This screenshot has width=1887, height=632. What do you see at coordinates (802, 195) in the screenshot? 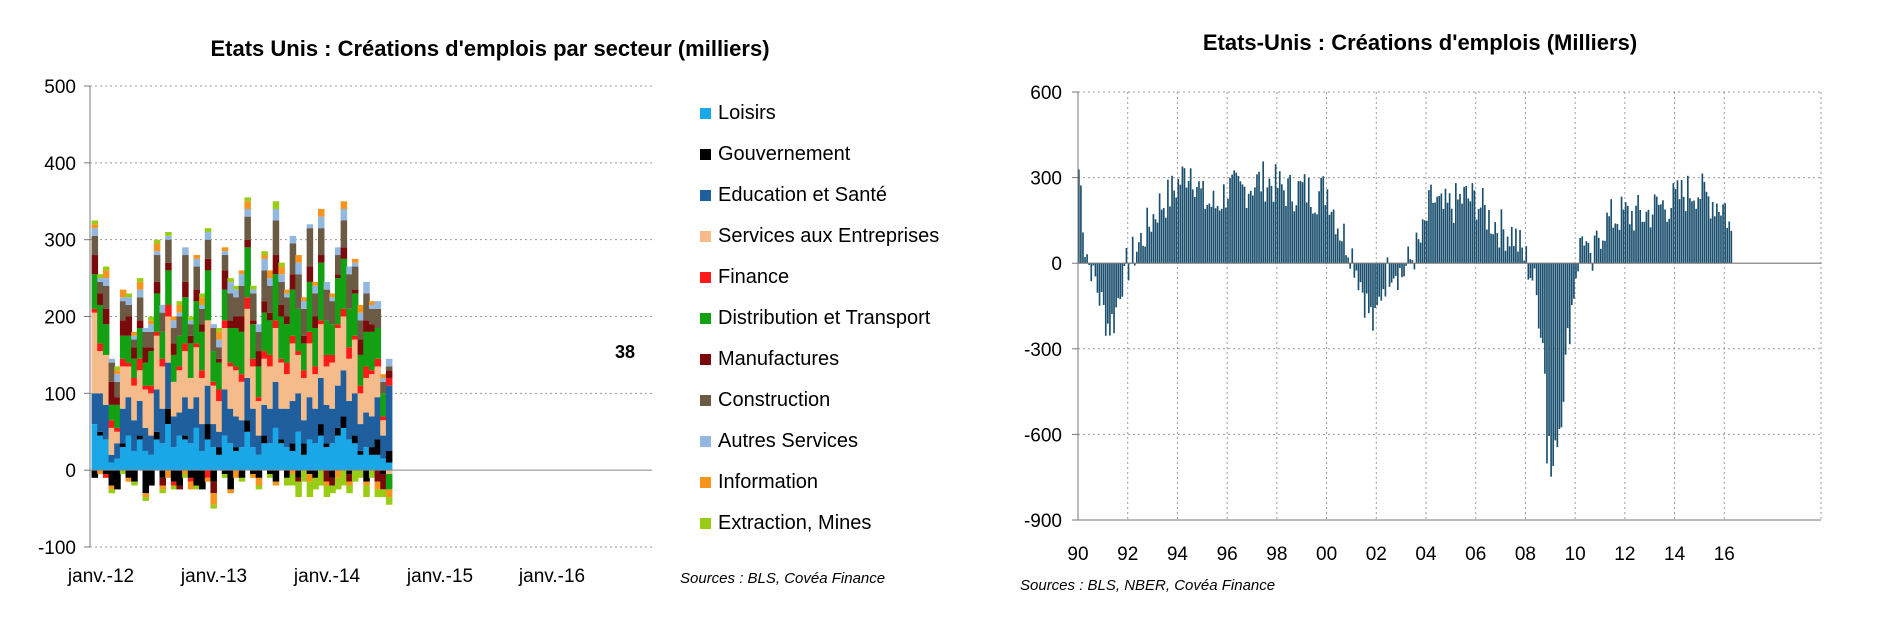
I see `legend-label: Education et Santé` at bounding box center [802, 195].